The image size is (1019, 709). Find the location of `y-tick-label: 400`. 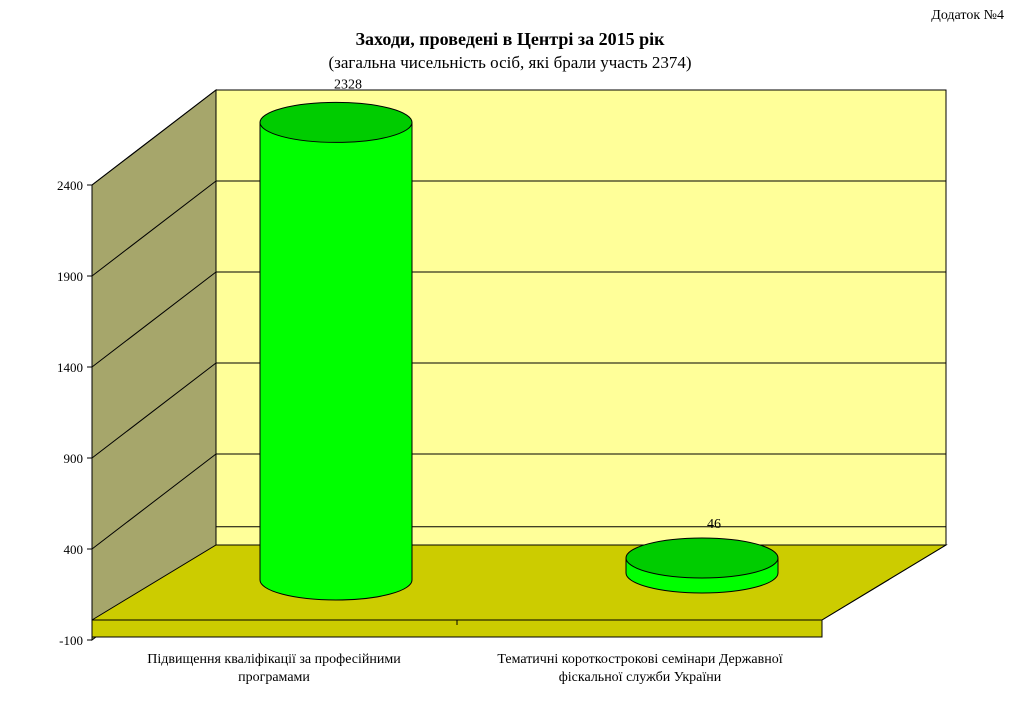

y-tick-label: 400 is located at coordinates (74, 549).